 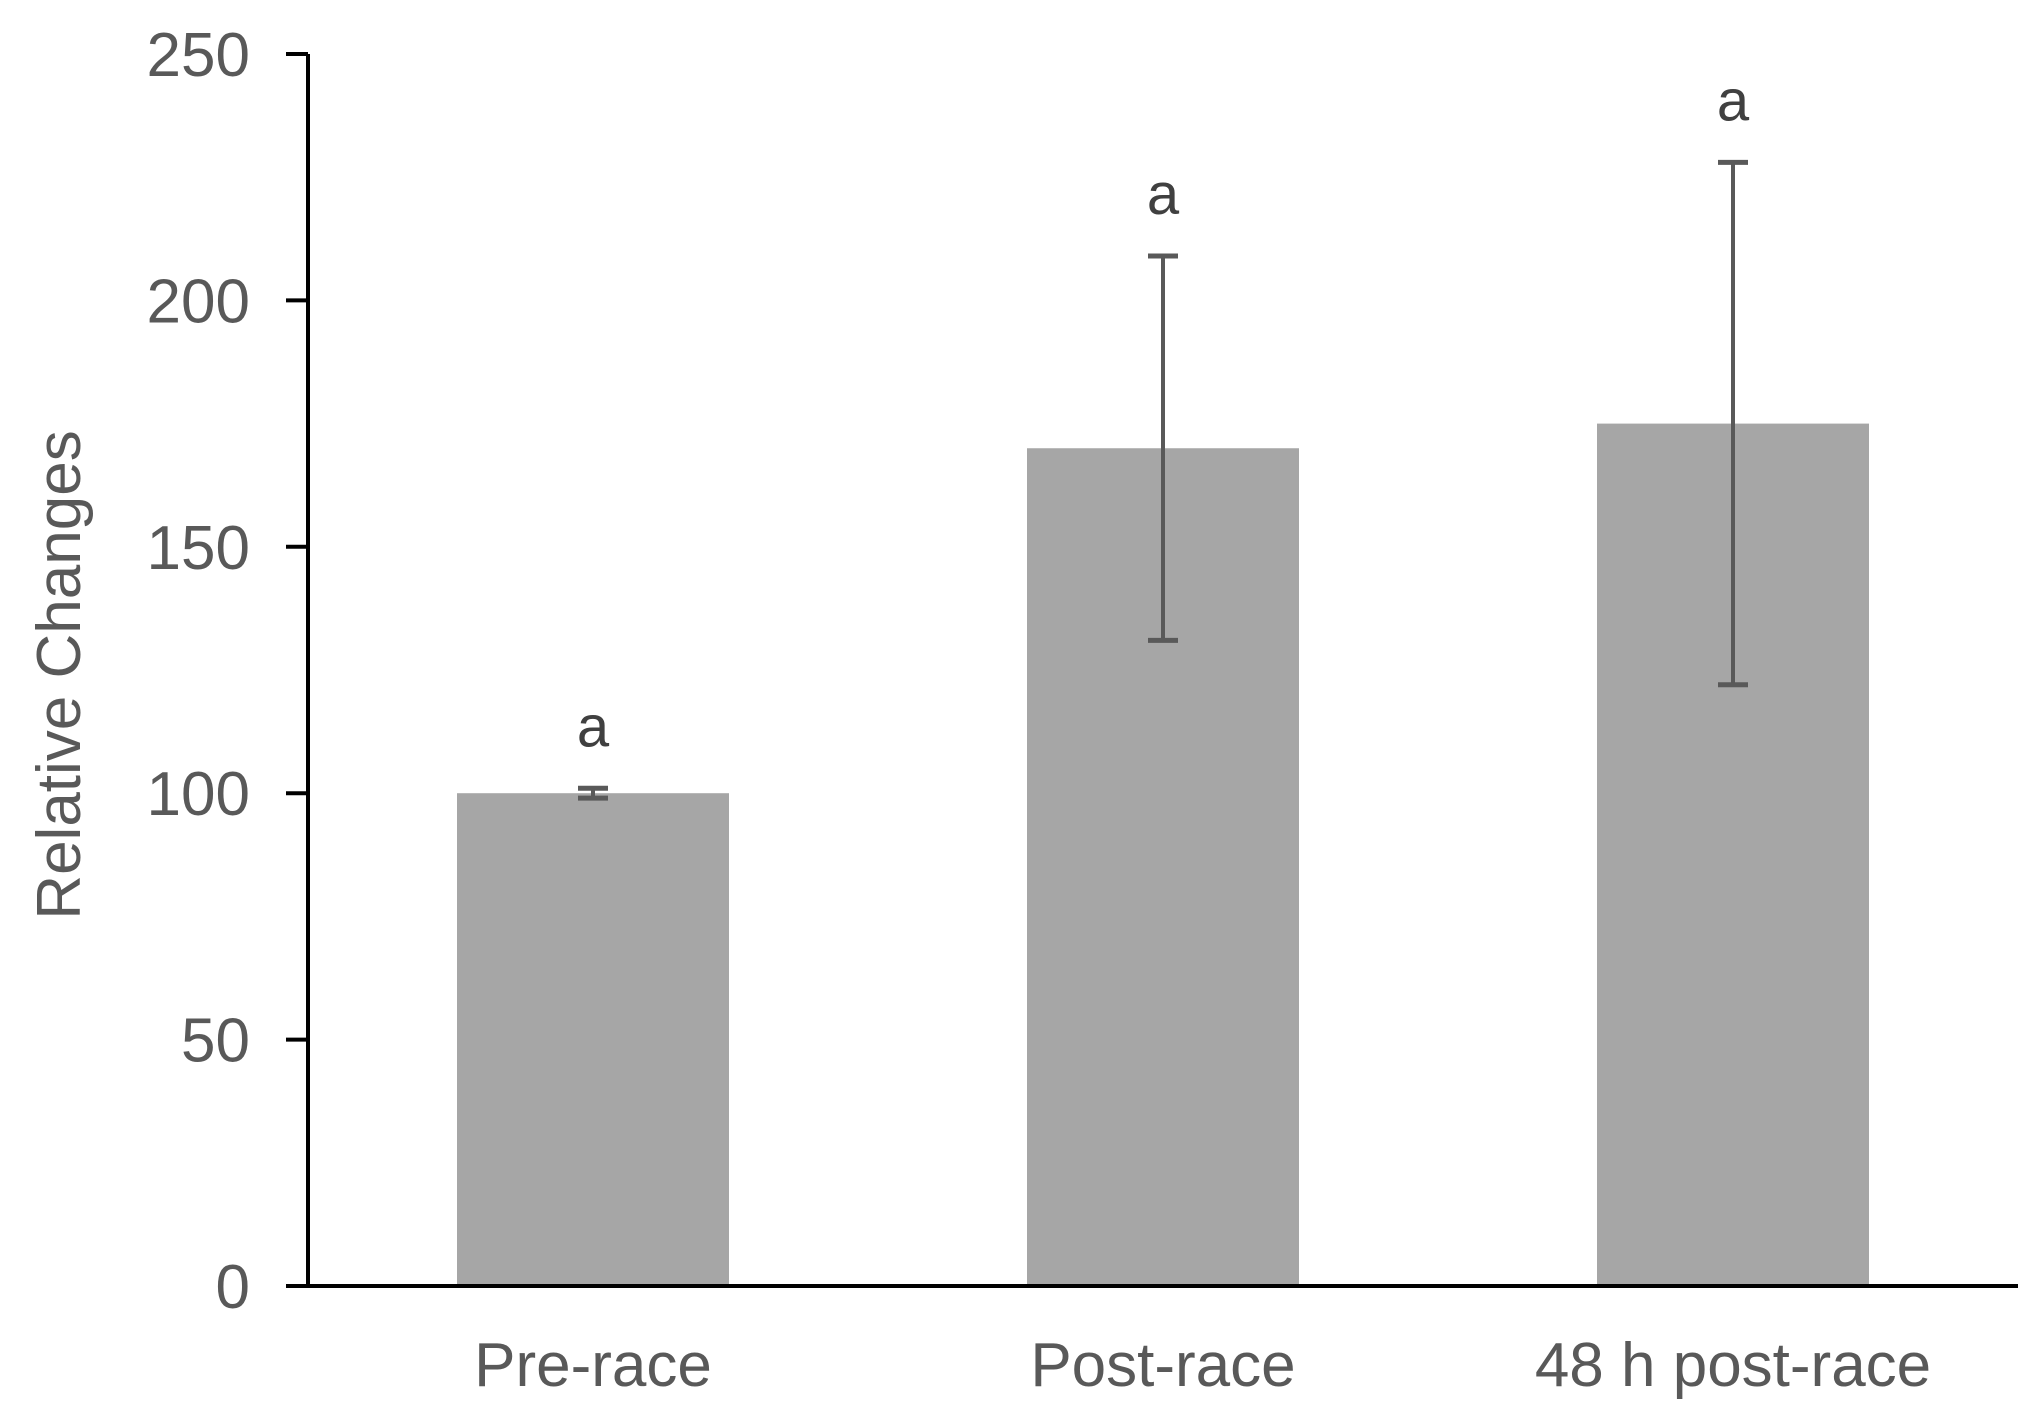 What do you see at coordinates (233, 1287) in the screenshot?
I see `y-tick-label: 0` at bounding box center [233, 1287].